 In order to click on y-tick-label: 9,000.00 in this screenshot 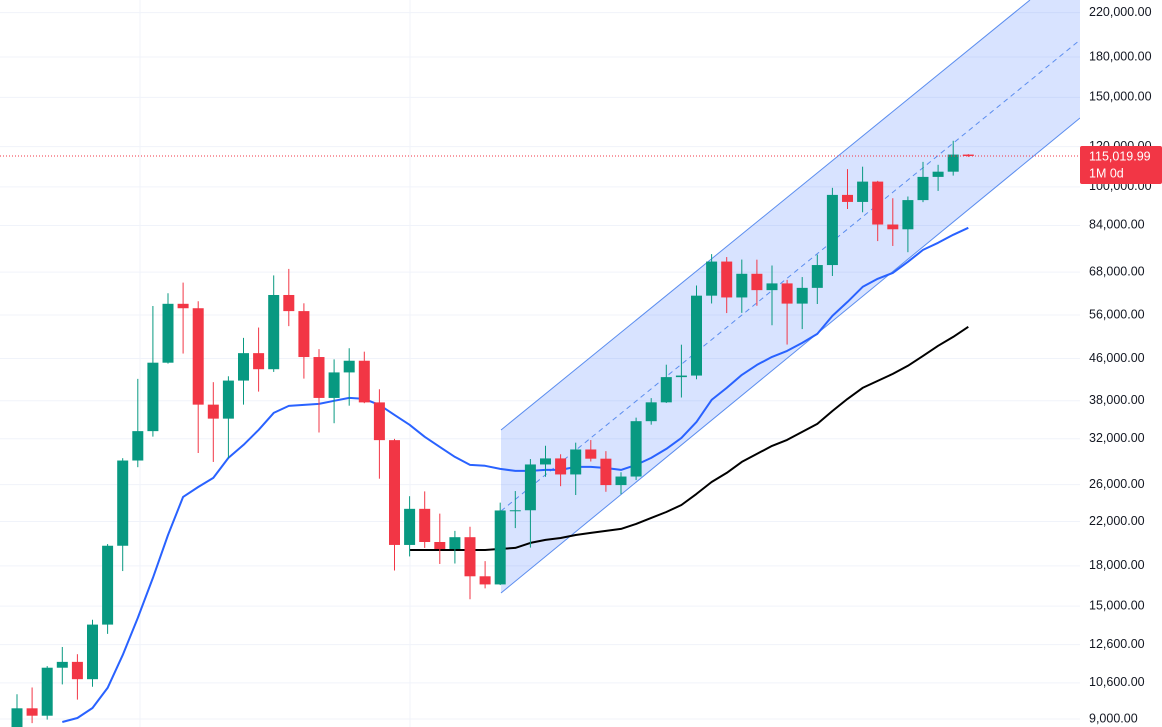, I will do `click(1113, 718)`.